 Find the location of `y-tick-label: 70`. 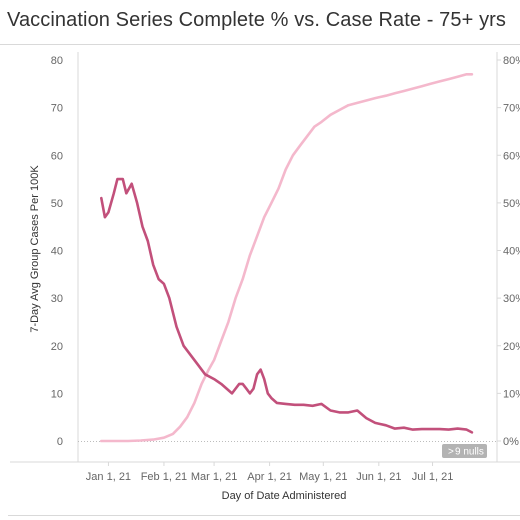

y-tick-label: 70 is located at coordinates (57, 109).